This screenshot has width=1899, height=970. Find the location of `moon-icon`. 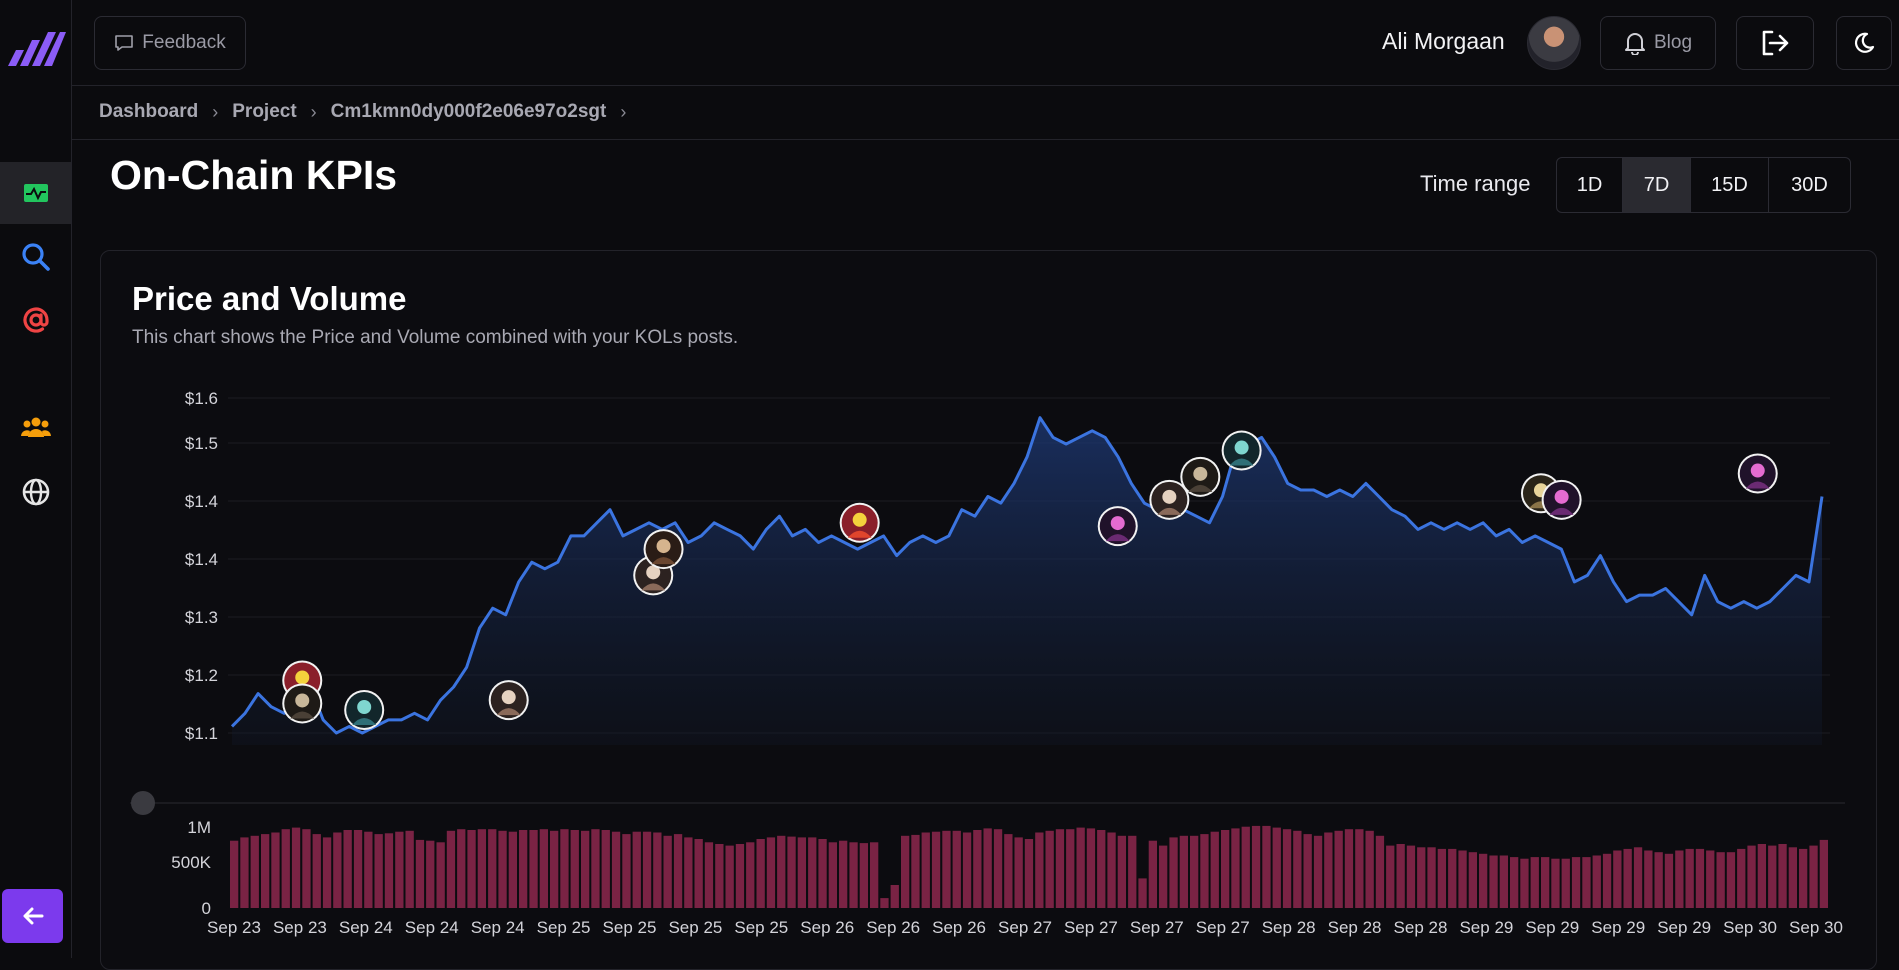

moon-icon is located at coordinates (1865, 42).